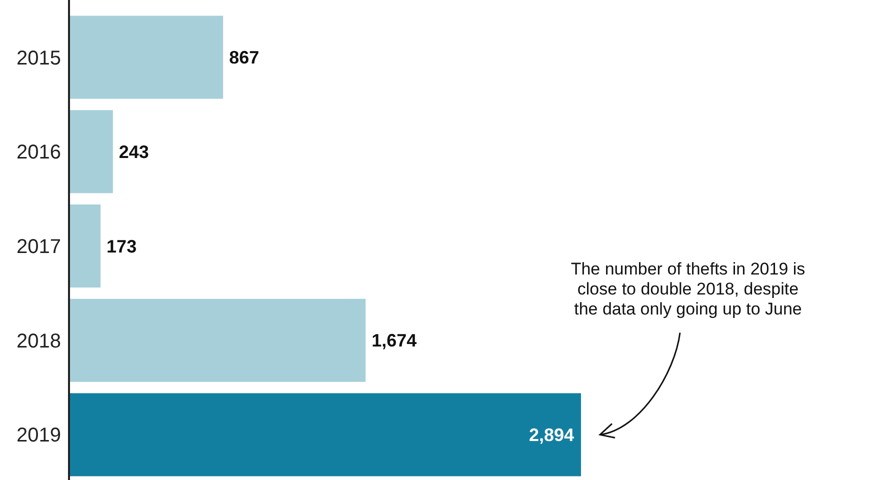 The height and width of the screenshot is (480, 880). Describe the element at coordinates (38, 58) in the screenshot. I see `y-tick-label: 2015` at that location.